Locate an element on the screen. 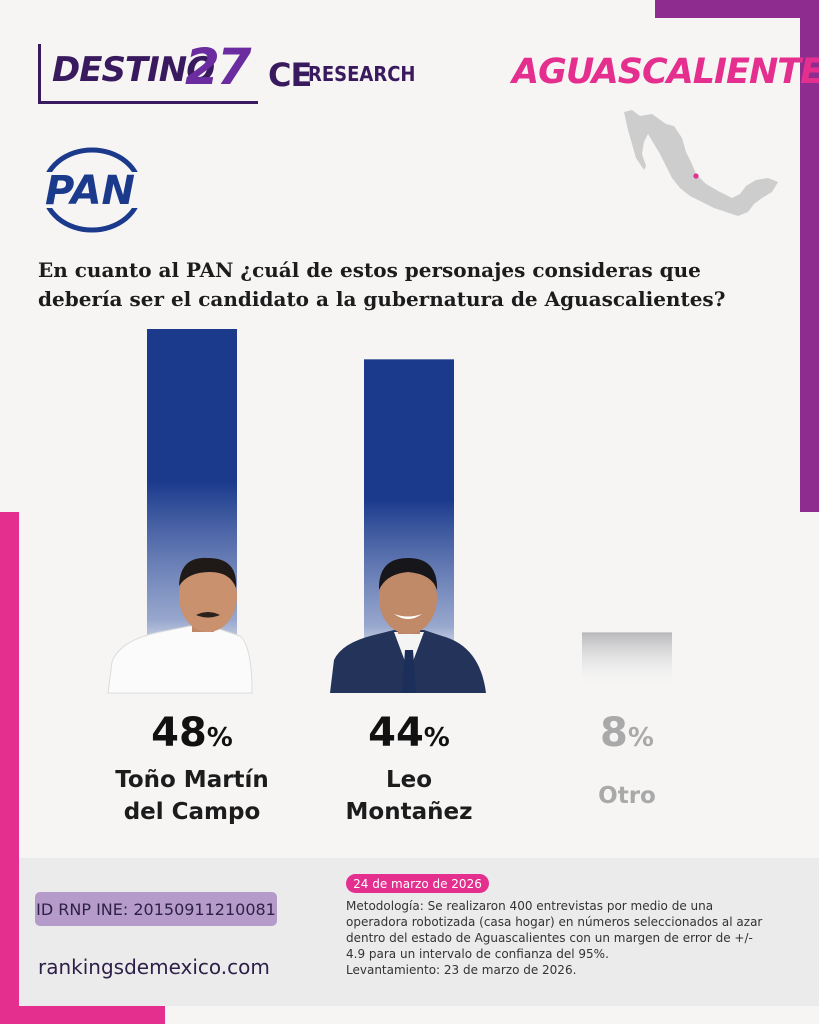  frame-bar-bottom-left is located at coordinates (82, 1015).